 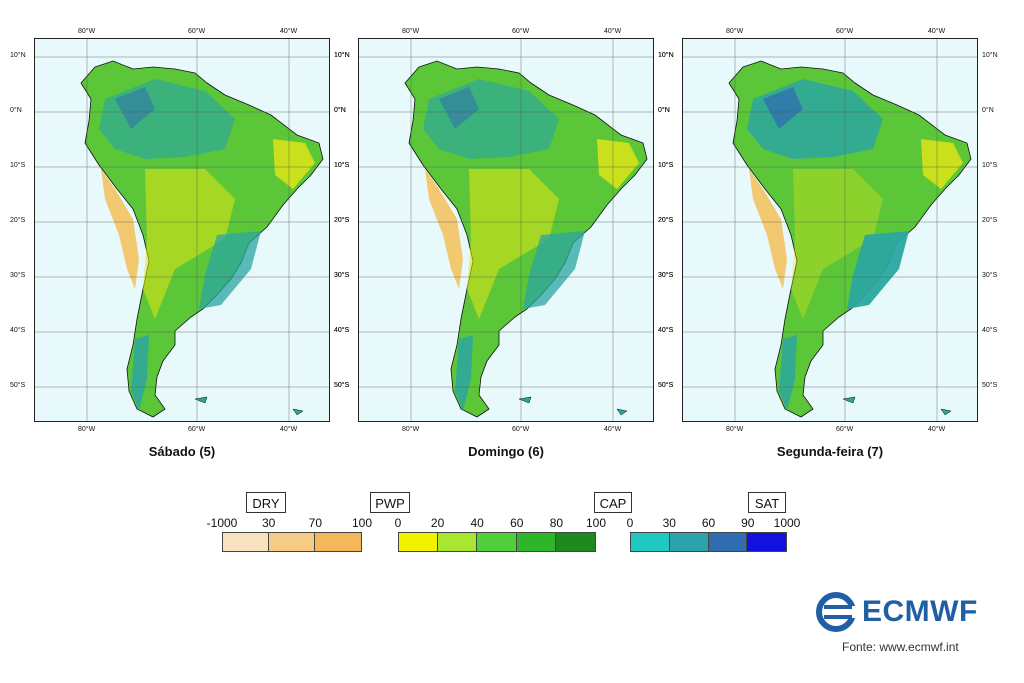 I want to click on ecmwf-logo: ECMWF, so click(x=896, y=612).